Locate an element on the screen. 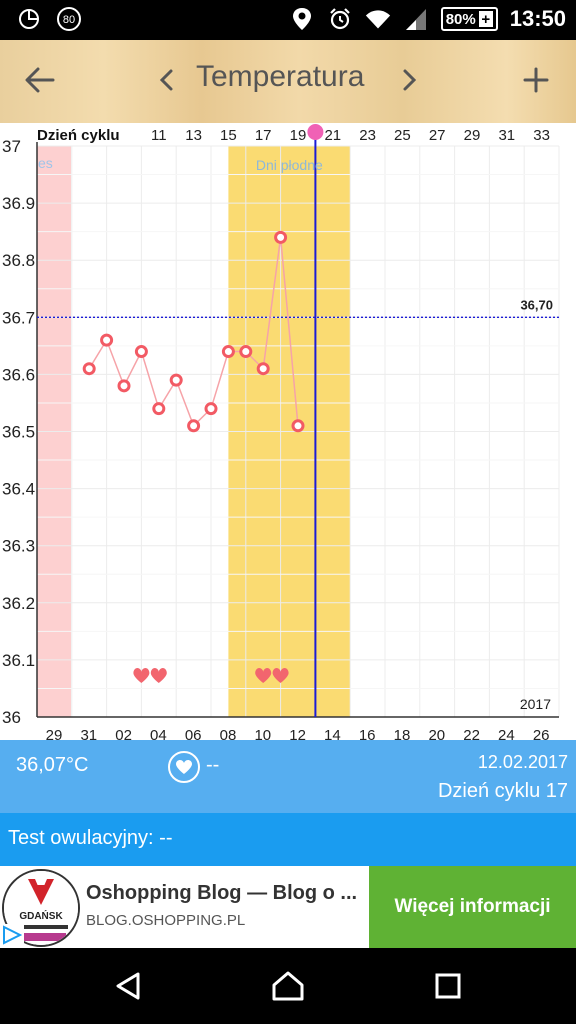 This screenshot has height=1024, width=576. add-button is located at coordinates (536, 80).